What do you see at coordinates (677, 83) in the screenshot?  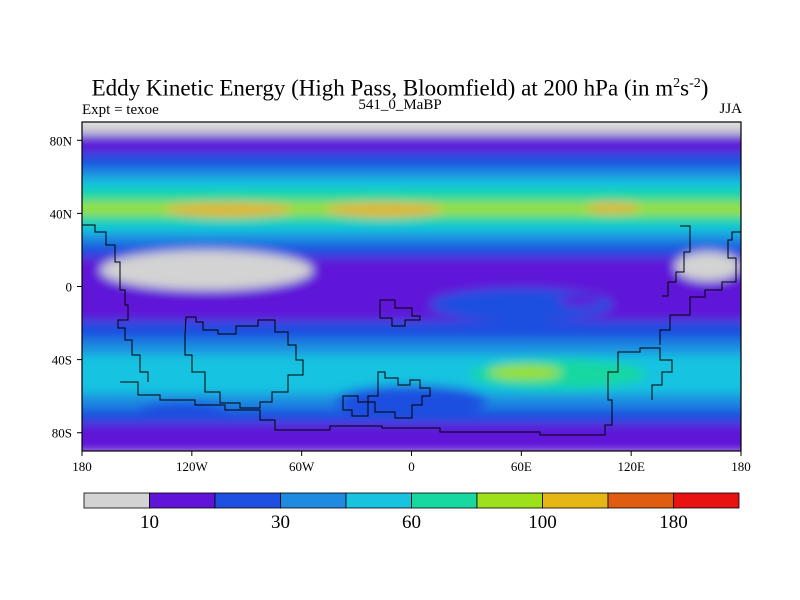 I see `title-exponent-1: 2` at bounding box center [677, 83].